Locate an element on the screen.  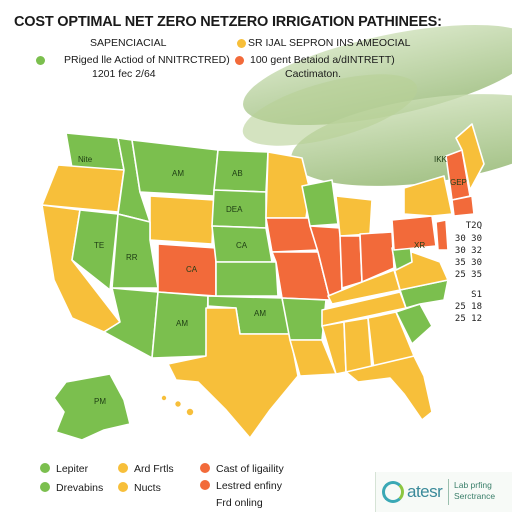
scale-value-7: 25 18 is located at coordinates (468, 307).